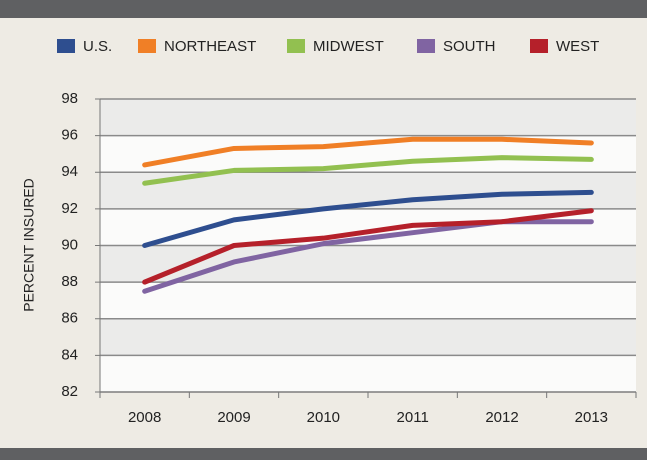 This screenshot has height=460, width=647. What do you see at coordinates (69, 391) in the screenshot?
I see `y-tick-label: 82` at bounding box center [69, 391].